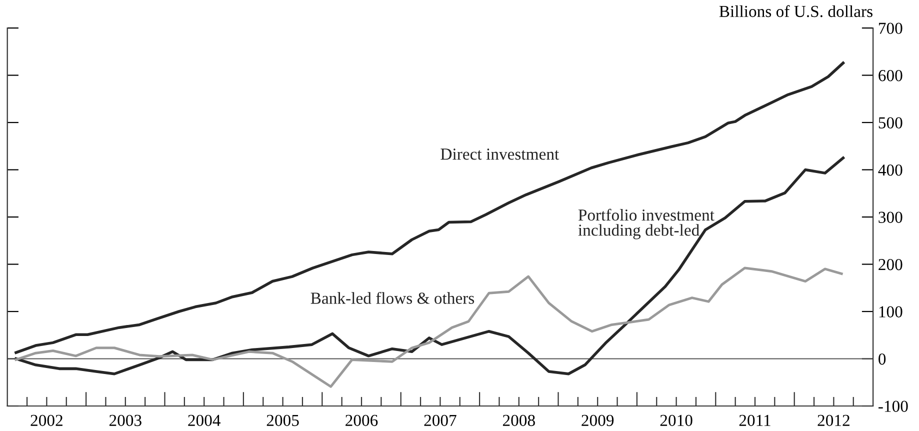 The image size is (919, 431). What do you see at coordinates (890, 264) in the screenshot?
I see `y-tick-label: 200` at bounding box center [890, 264].